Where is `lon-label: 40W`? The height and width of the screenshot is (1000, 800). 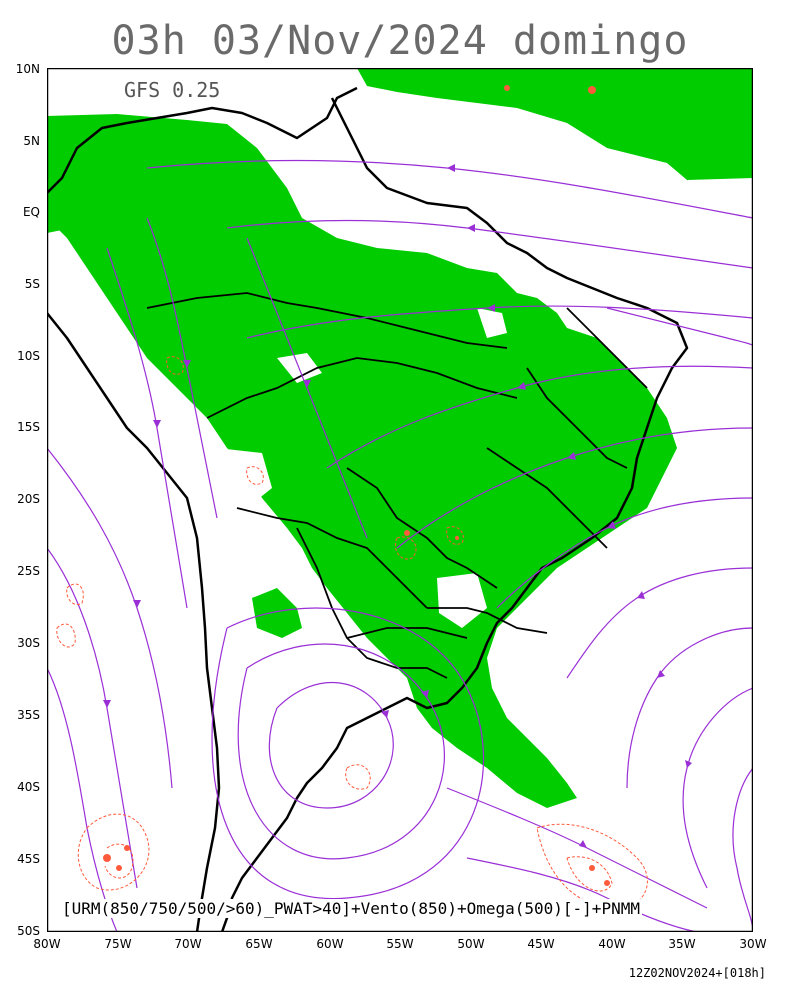
lon-label: 40W is located at coordinates (612, 944).